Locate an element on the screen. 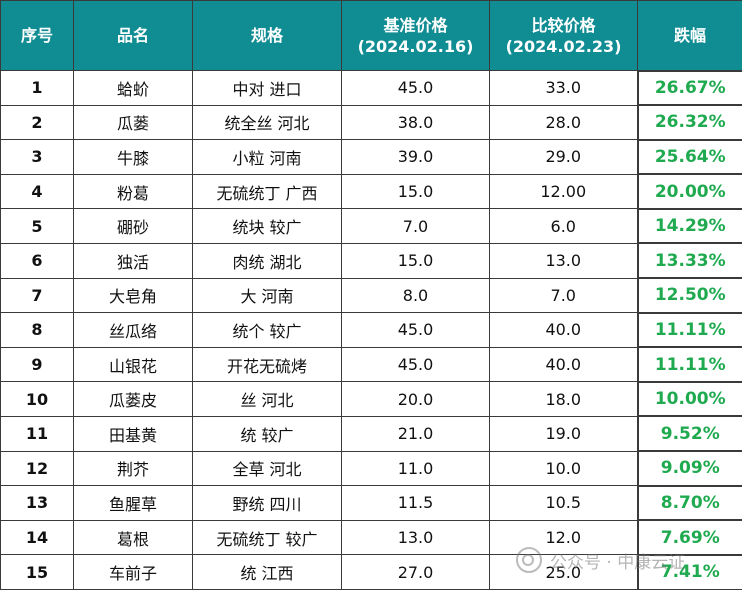 Image resolution: width=742 pixels, height=590 pixels. cell-seq: 1 is located at coordinates (37, 88).